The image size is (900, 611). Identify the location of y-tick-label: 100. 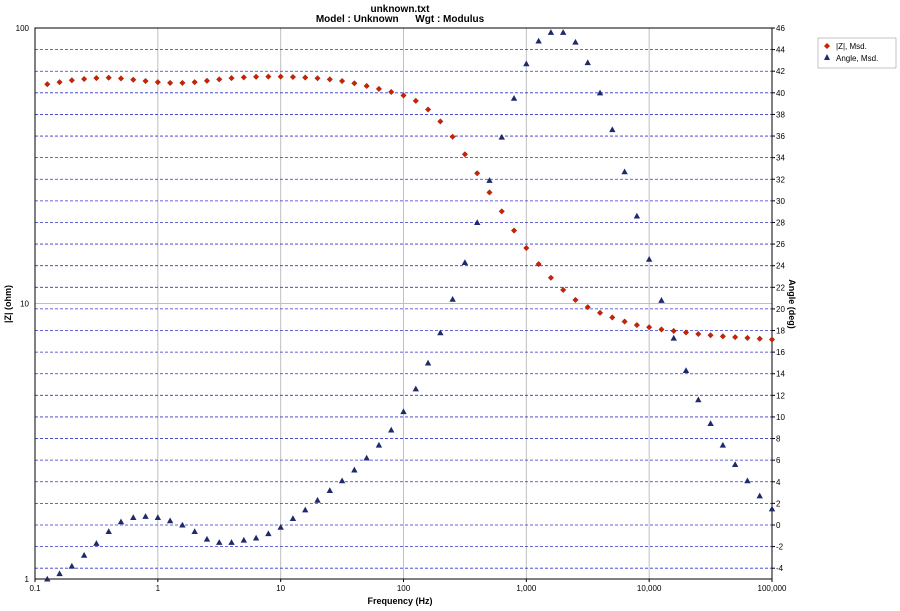
(23, 28).